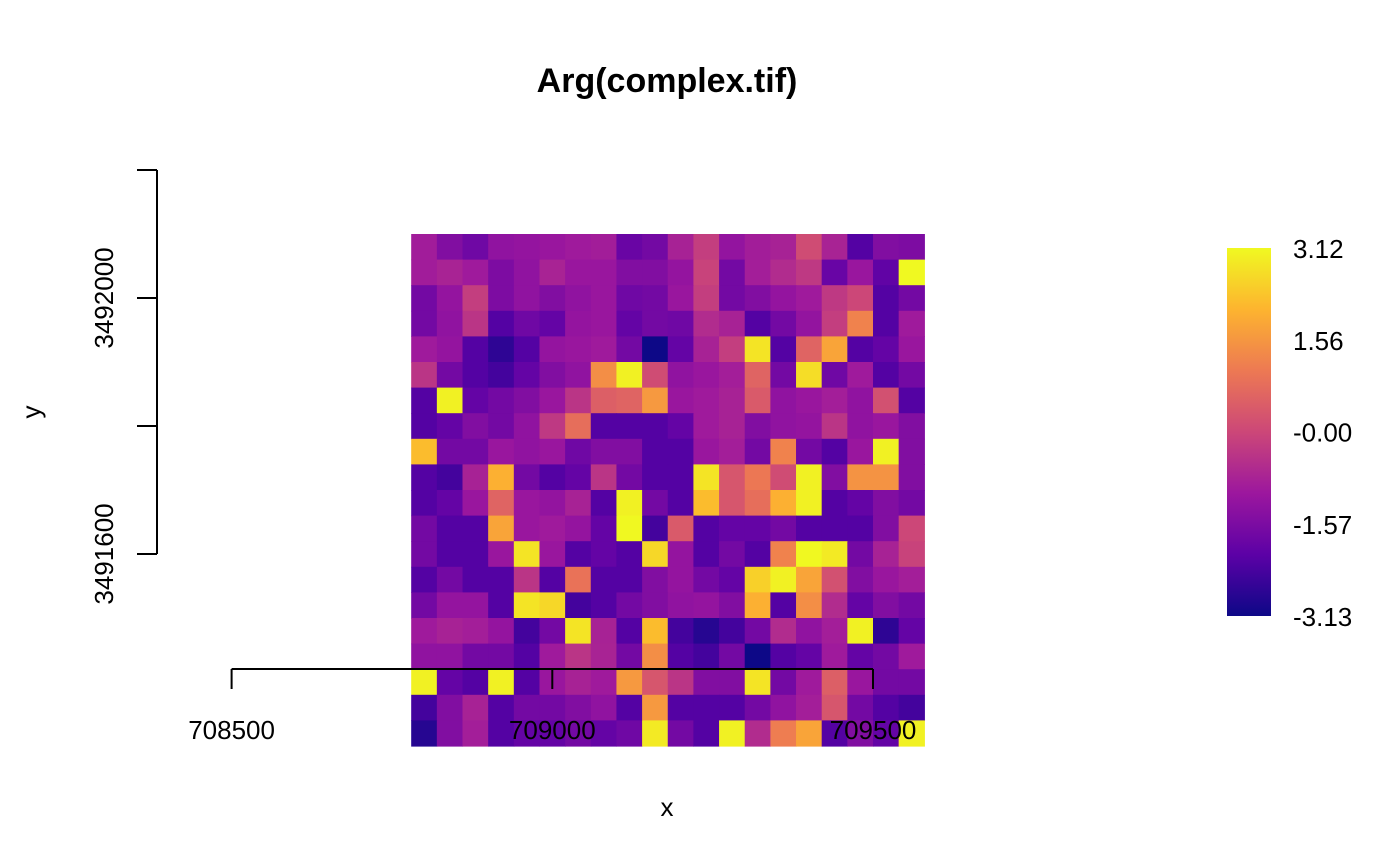 The image size is (1400, 866). I want to click on y-tick-label: 3491600, so click(104, 553).